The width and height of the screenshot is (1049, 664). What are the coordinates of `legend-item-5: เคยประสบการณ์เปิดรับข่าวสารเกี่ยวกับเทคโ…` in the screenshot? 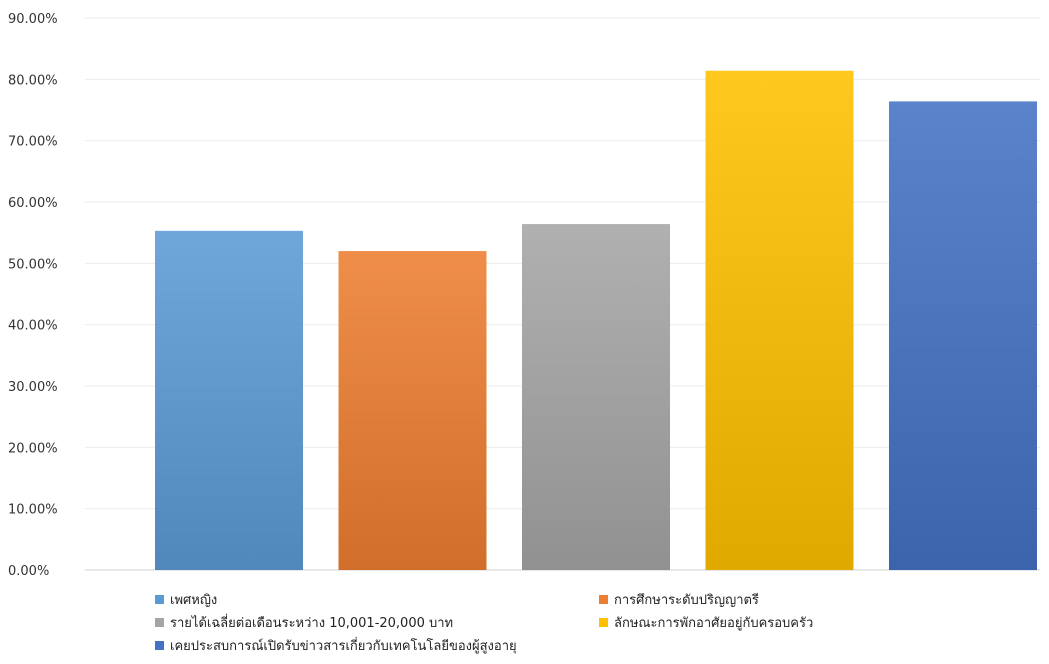 It's located at (377, 645).